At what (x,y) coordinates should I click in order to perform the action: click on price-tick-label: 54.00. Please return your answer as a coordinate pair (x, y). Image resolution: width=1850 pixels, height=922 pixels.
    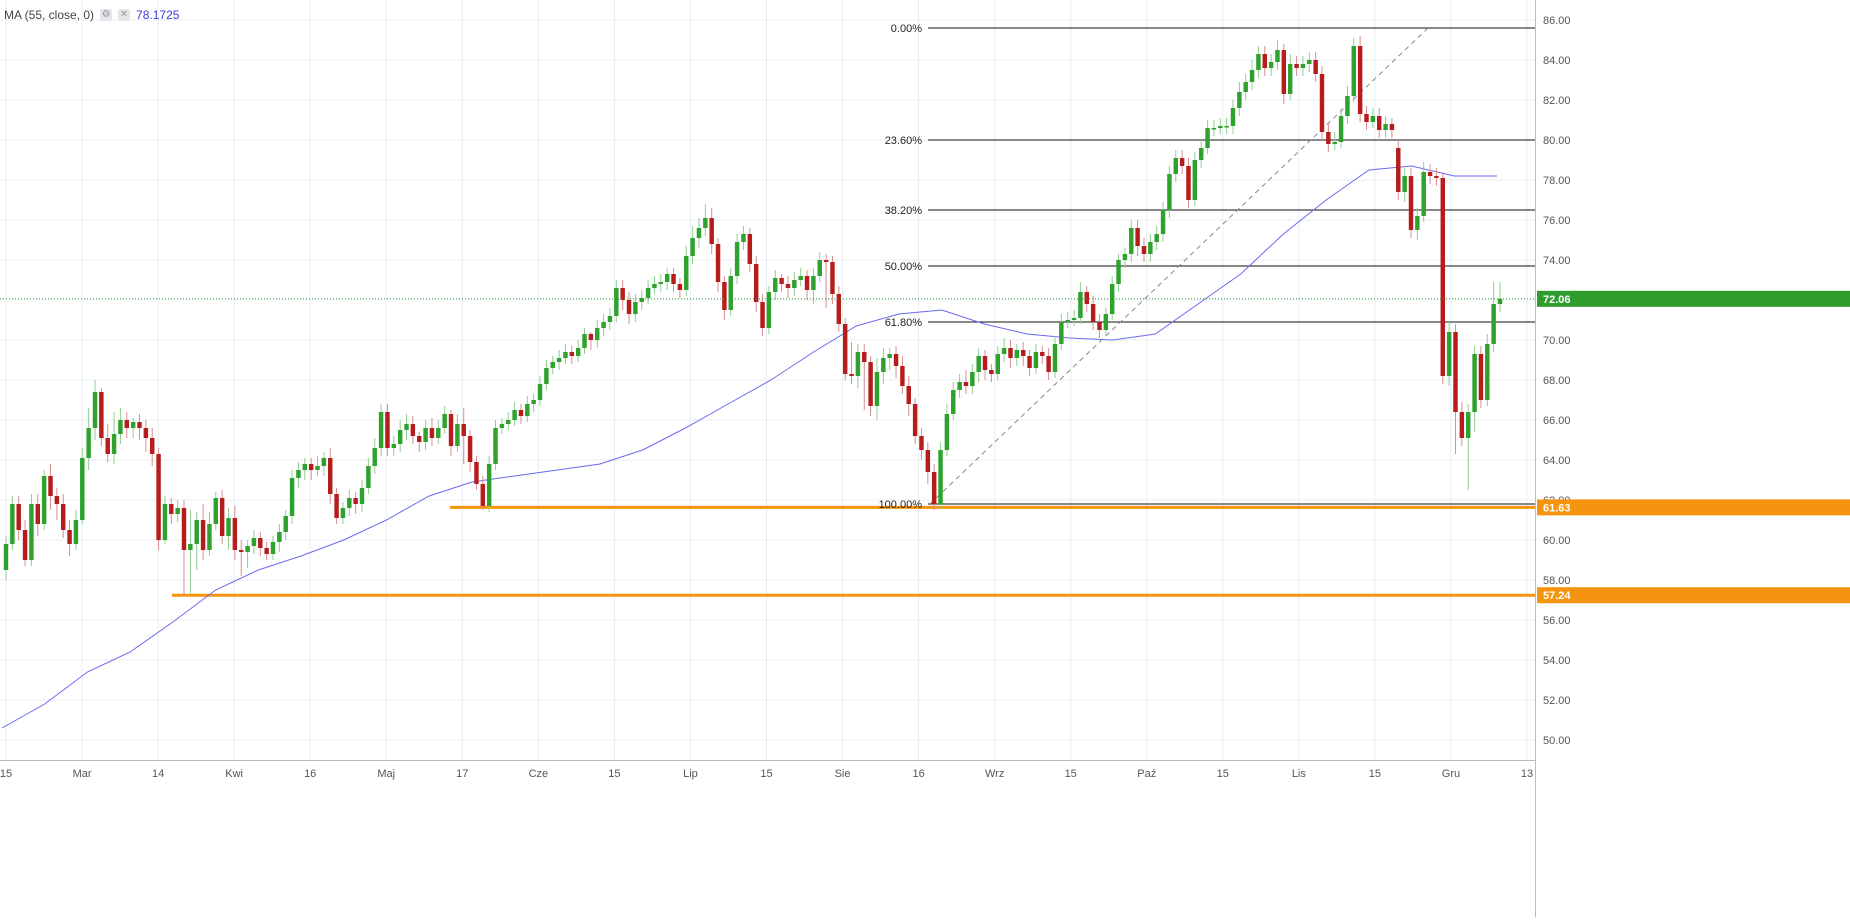
    Looking at the image, I should click on (1557, 661).